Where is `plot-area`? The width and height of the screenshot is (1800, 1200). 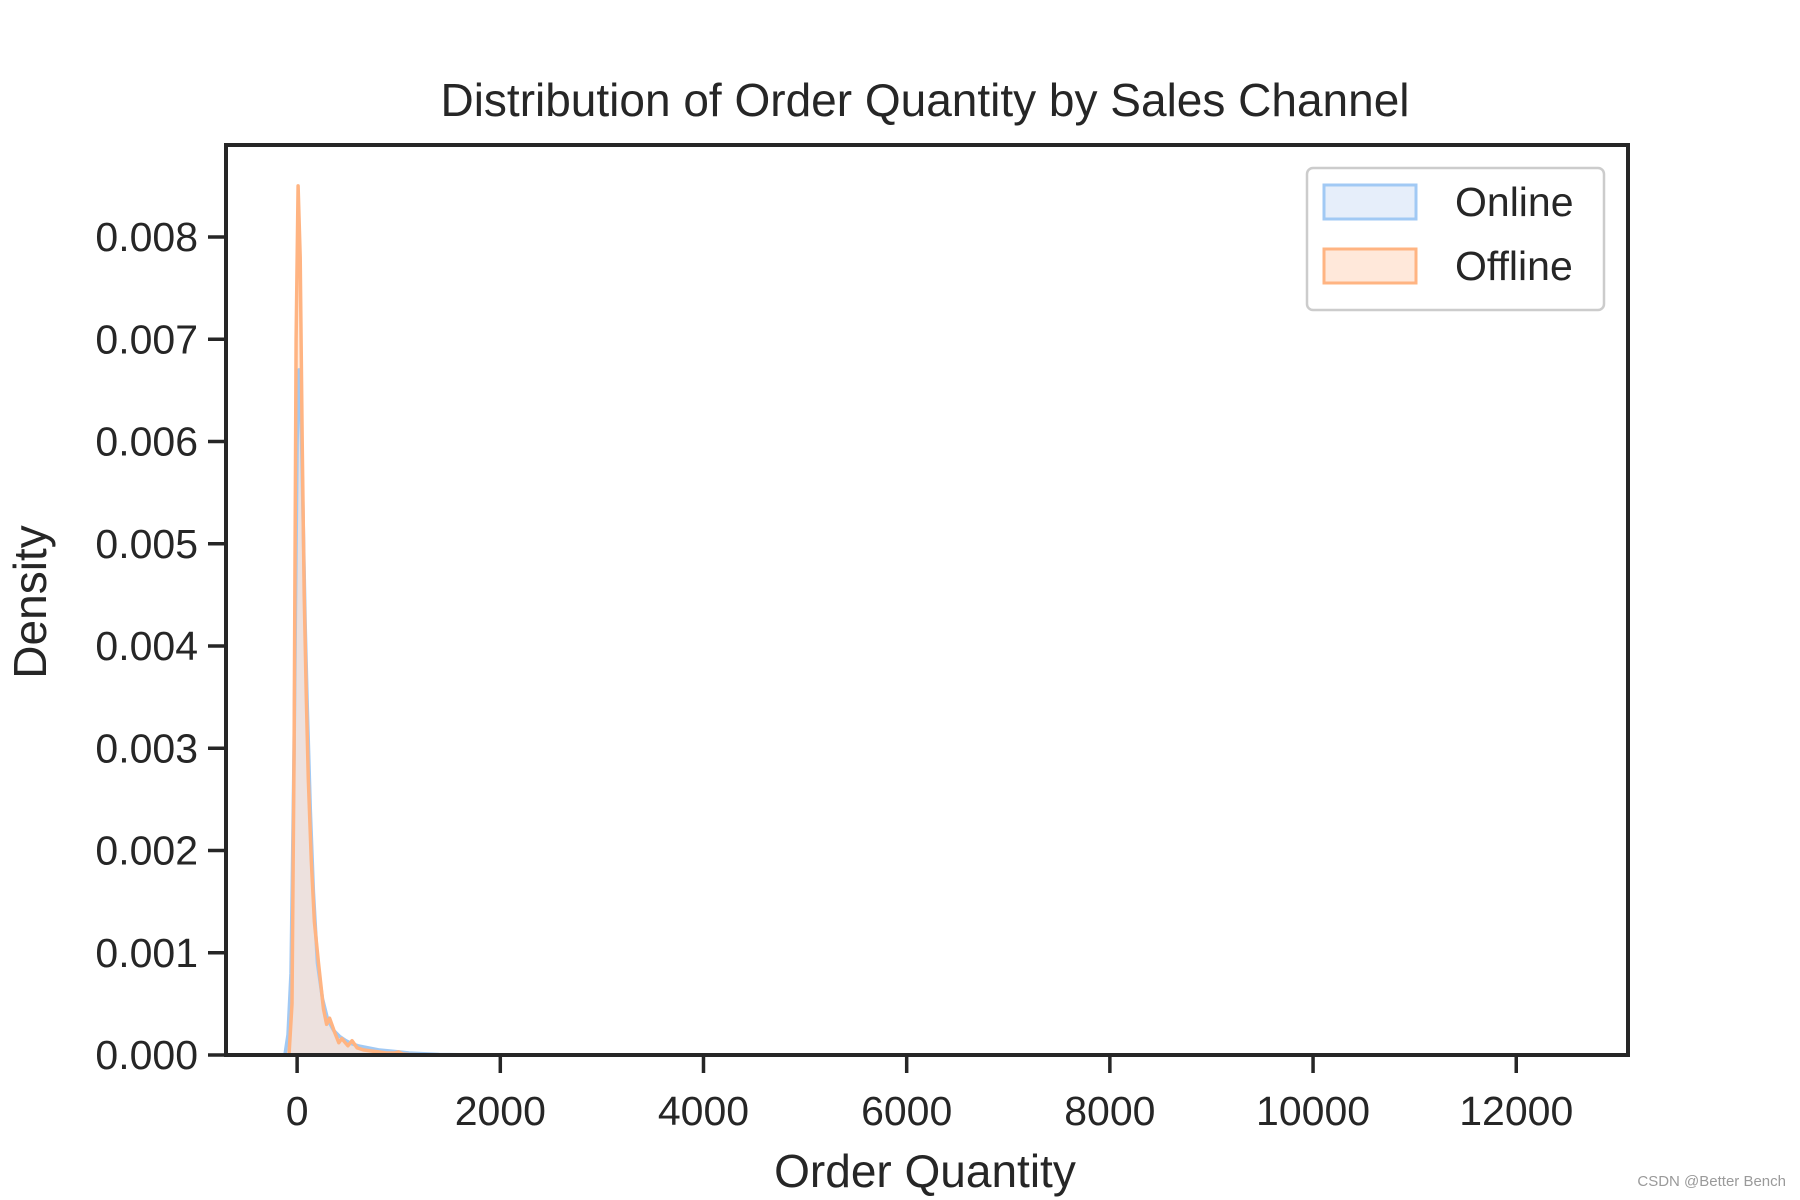
plot-area is located at coordinates (382, 619).